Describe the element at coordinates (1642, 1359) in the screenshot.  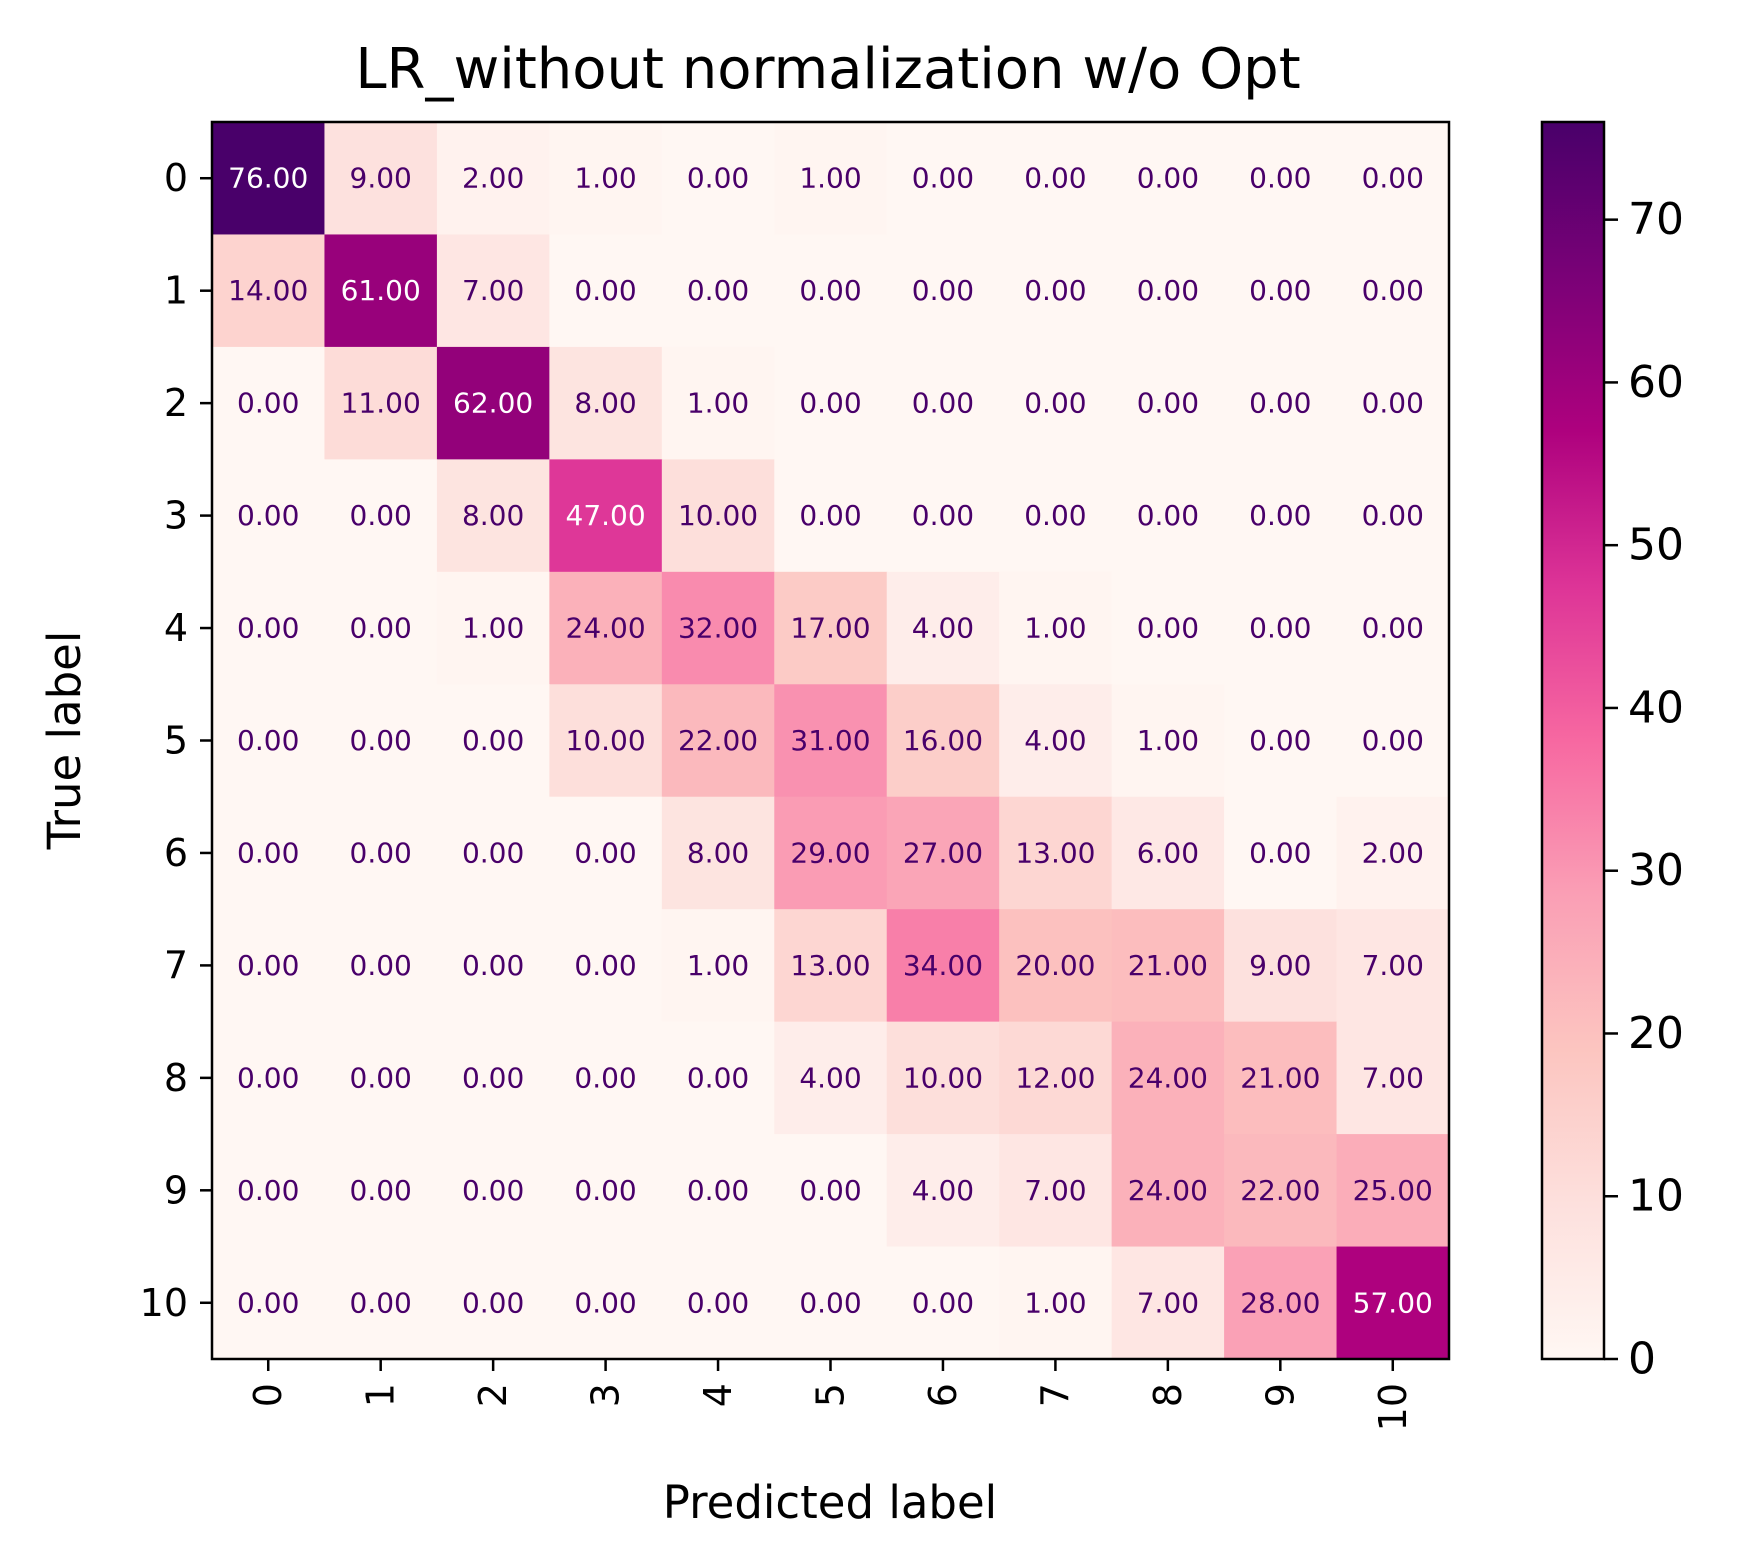
I see `colorbar-tick-label: 0` at that location.